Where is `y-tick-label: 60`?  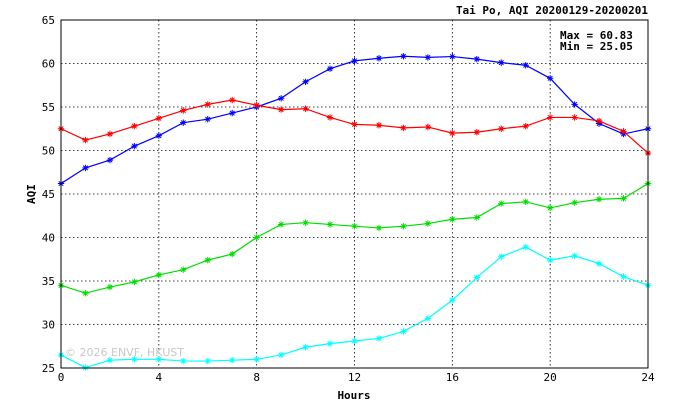 y-tick-label: 60 is located at coordinates (48, 64).